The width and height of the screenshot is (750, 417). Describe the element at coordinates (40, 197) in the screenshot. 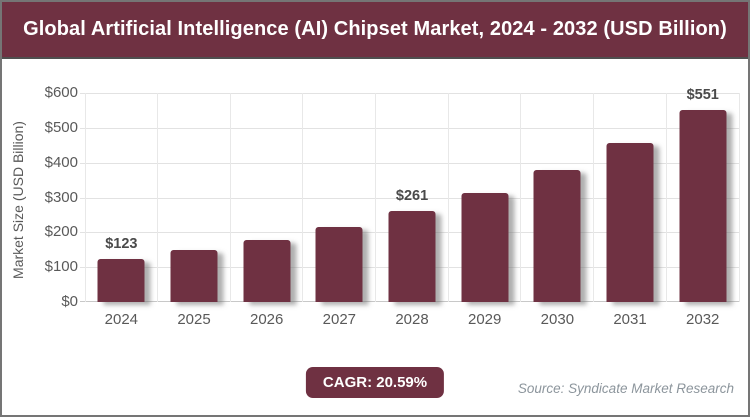

I see `y-axis-tick-labels: $0 $100 $200 $300 $400 $500 $600` at that location.